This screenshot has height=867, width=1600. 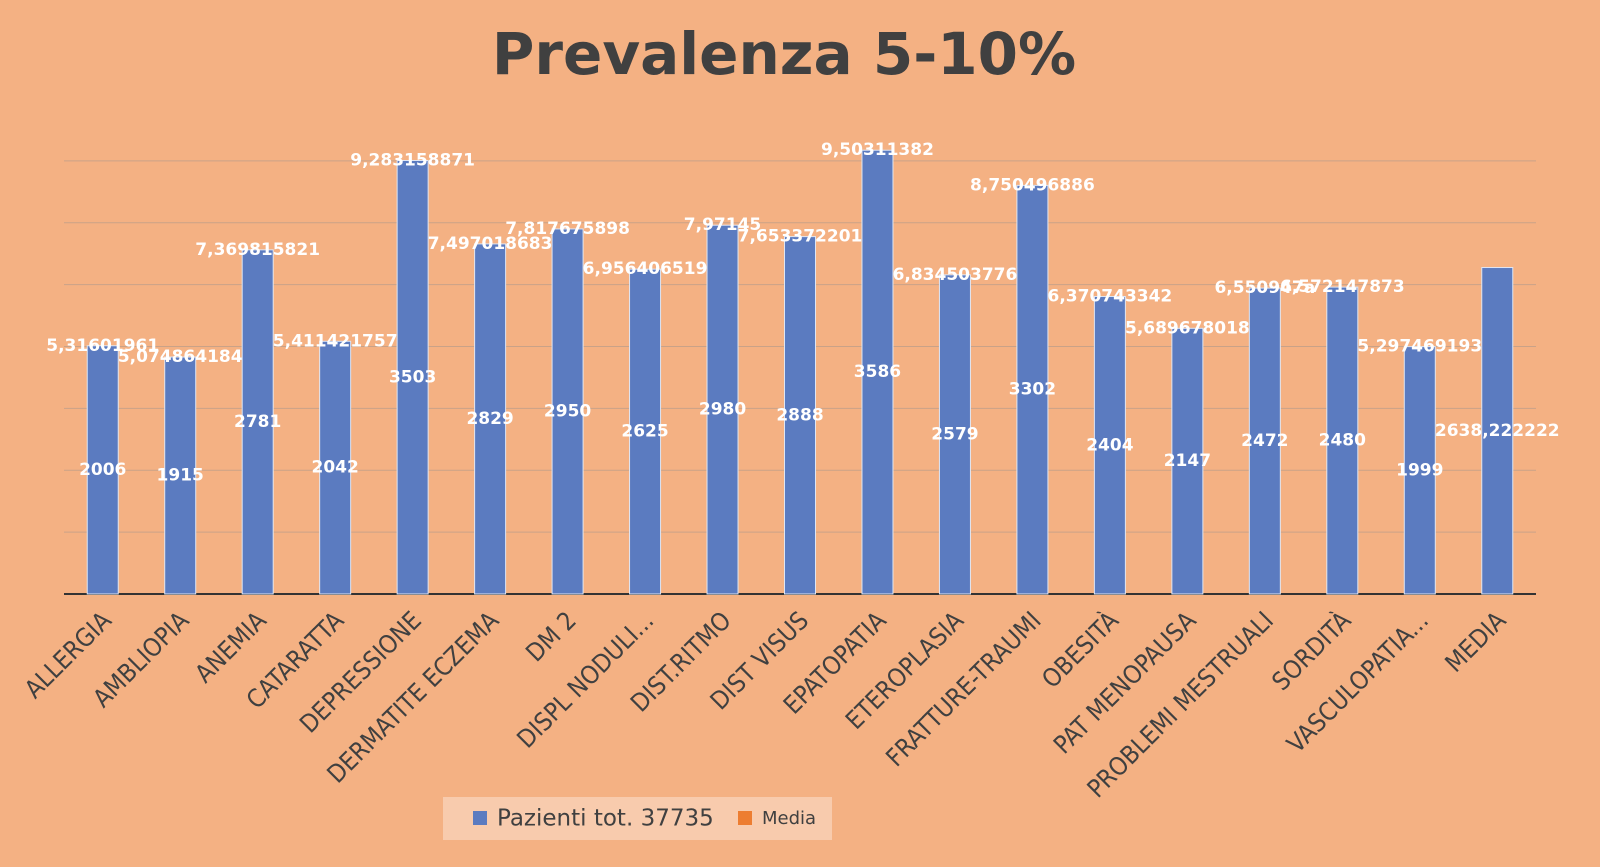 I want to click on percent-label: 5,074864184, so click(x=180, y=357).